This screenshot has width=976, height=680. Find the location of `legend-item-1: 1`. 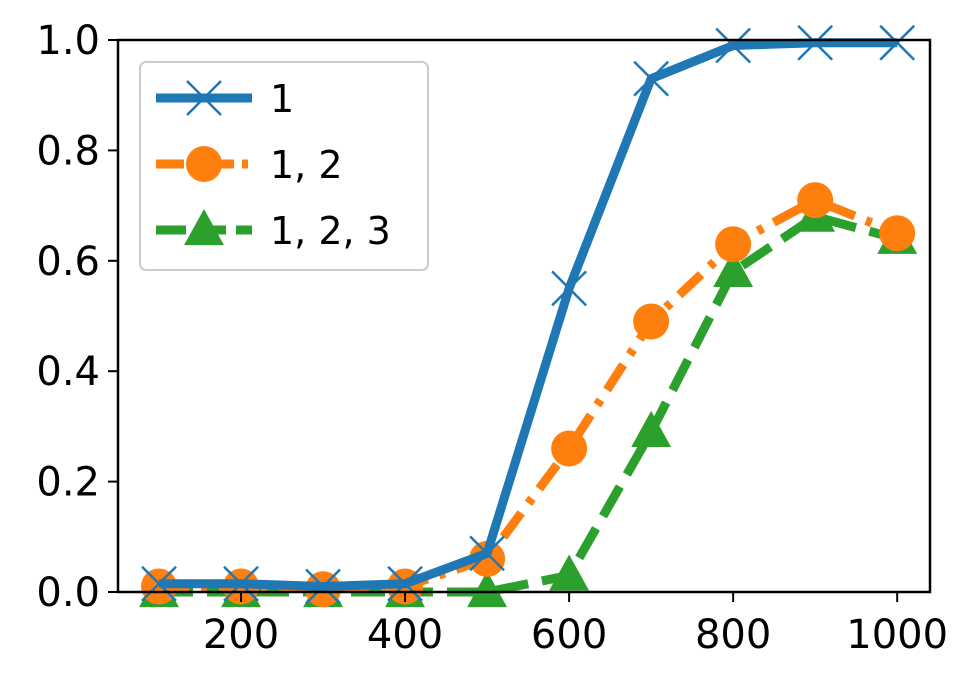

legend-item-1: 1 is located at coordinates (225, 99).